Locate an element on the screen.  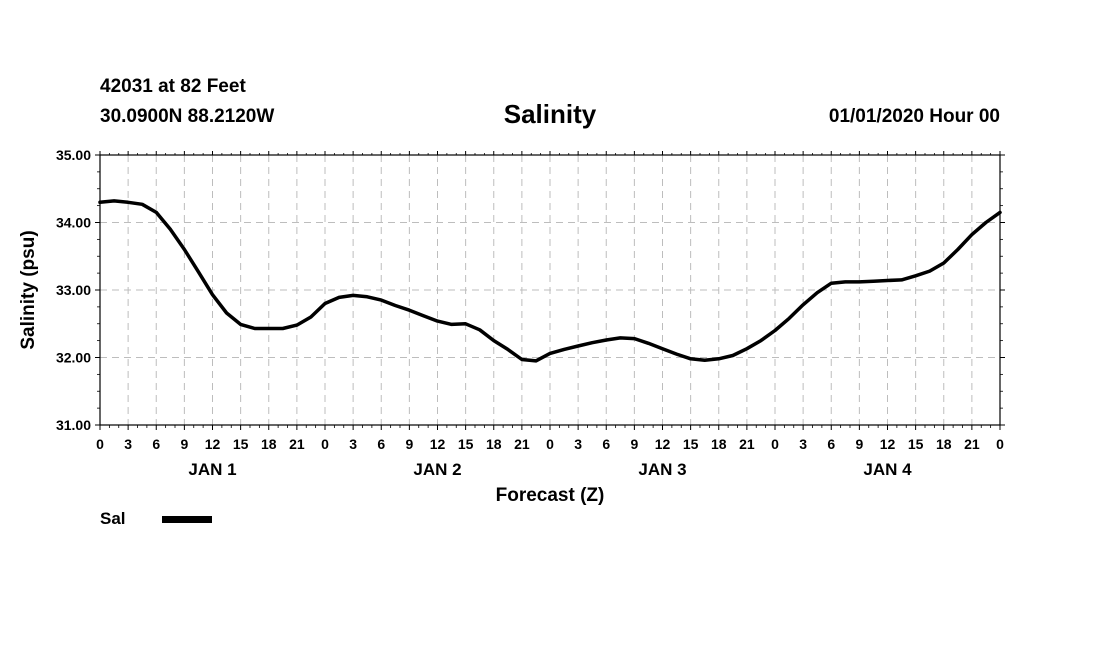
station-label: 42031 at 82 Feet is located at coordinates (173, 86).